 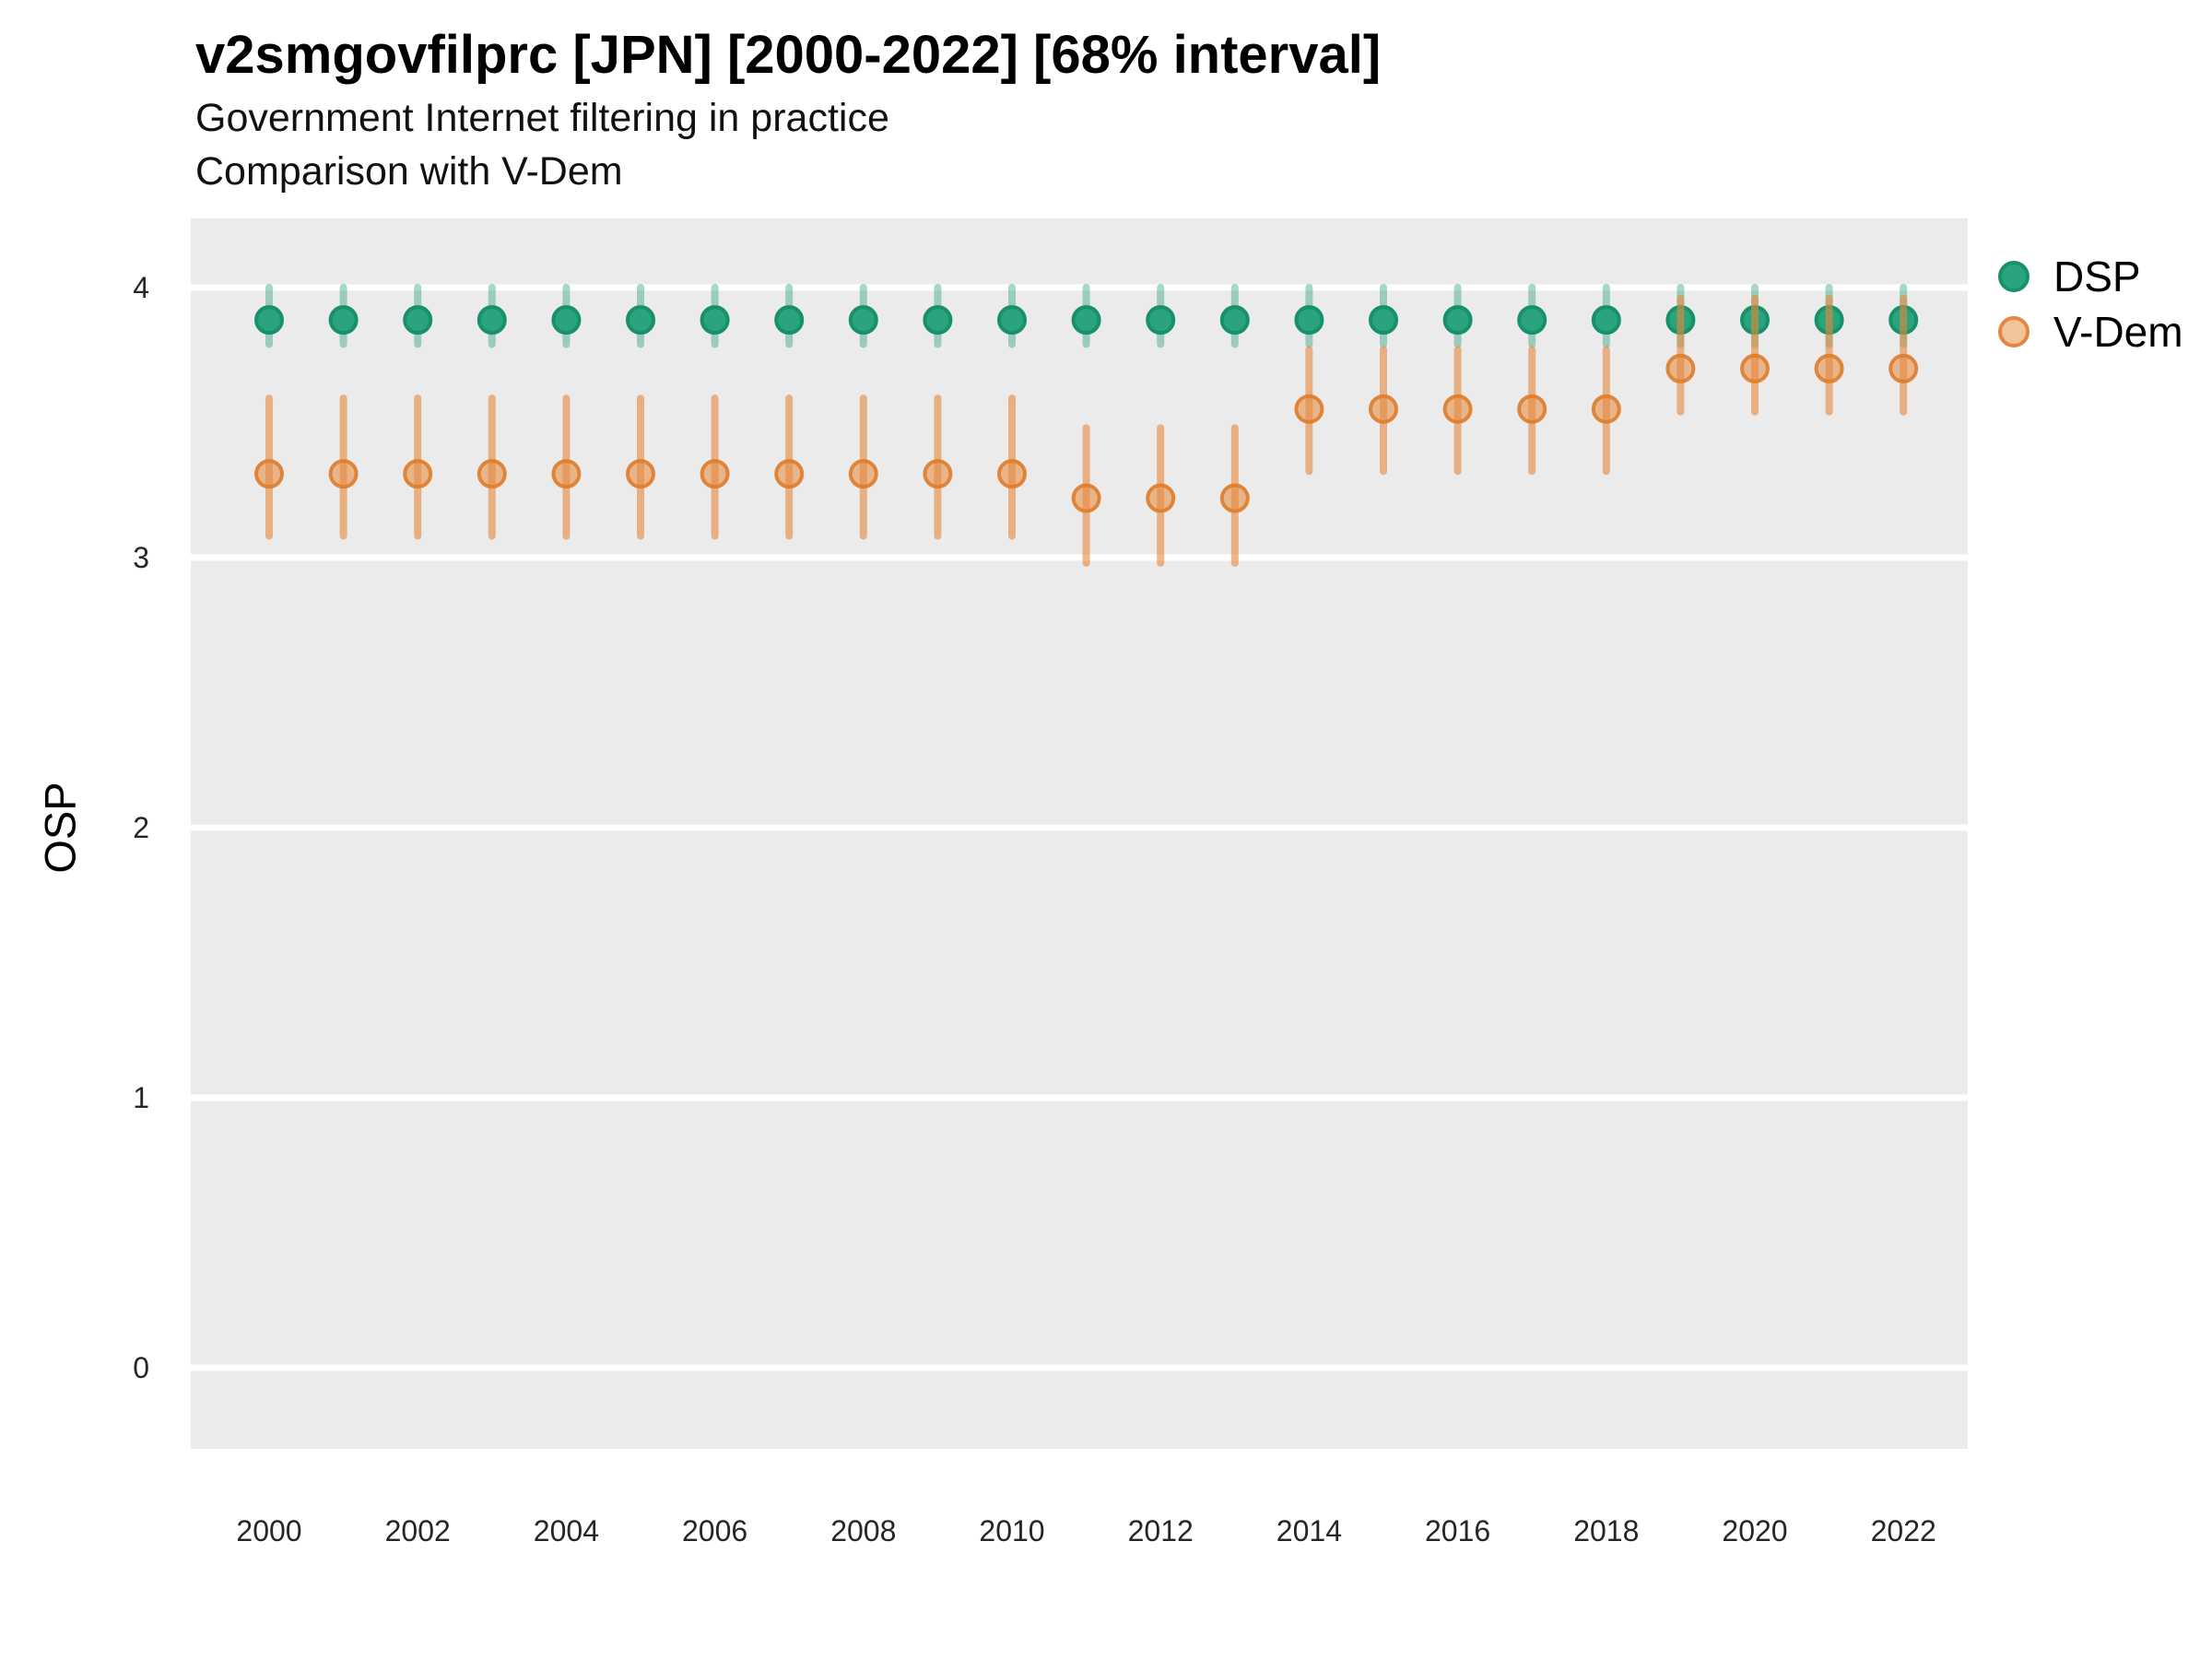 What do you see at coordinates (1903, 1530) in the screenshot?
I see `x-tick-label-2022: 2022` at bounding box center [1903, 1530].